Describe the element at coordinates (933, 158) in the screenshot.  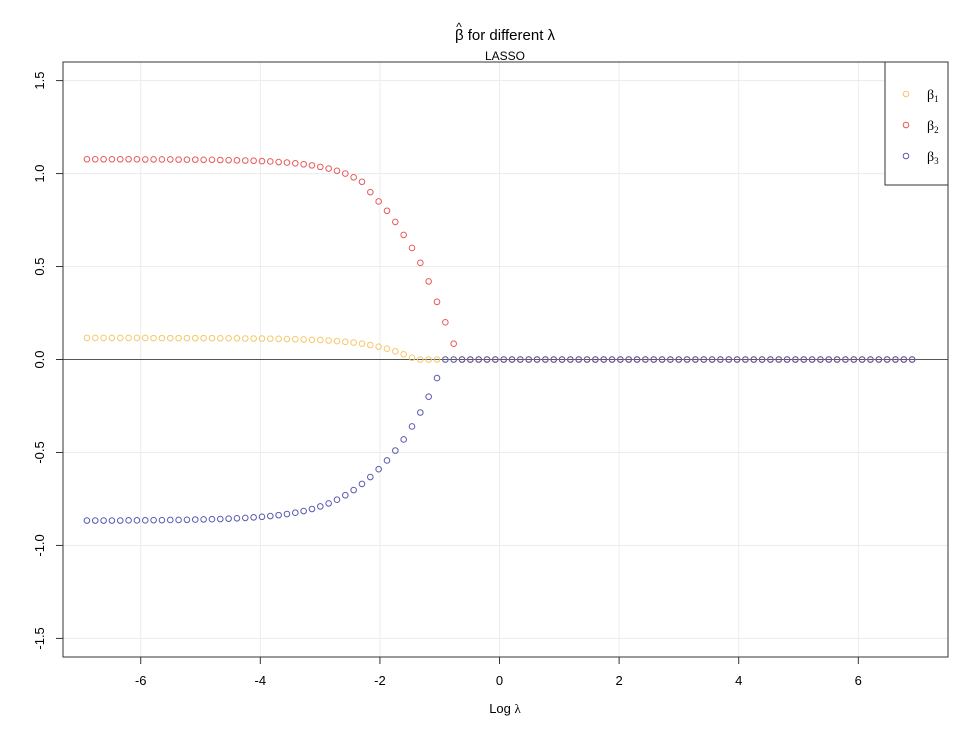
I see `legend-label: β3` at that location.